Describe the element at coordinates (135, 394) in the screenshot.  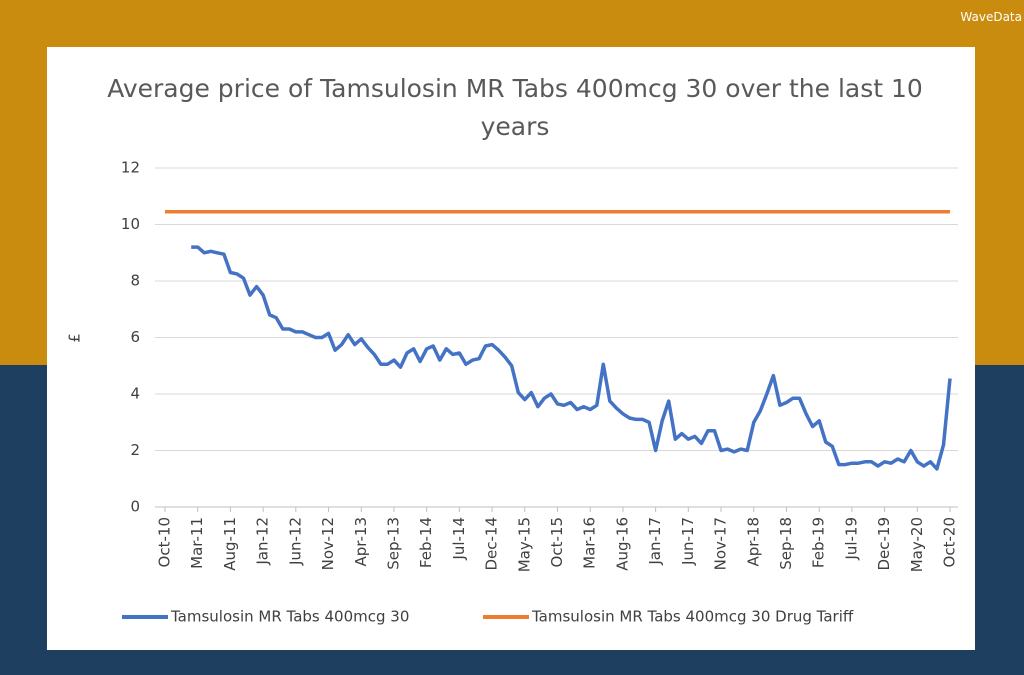
I see `y-tick-label: 4` at that location.